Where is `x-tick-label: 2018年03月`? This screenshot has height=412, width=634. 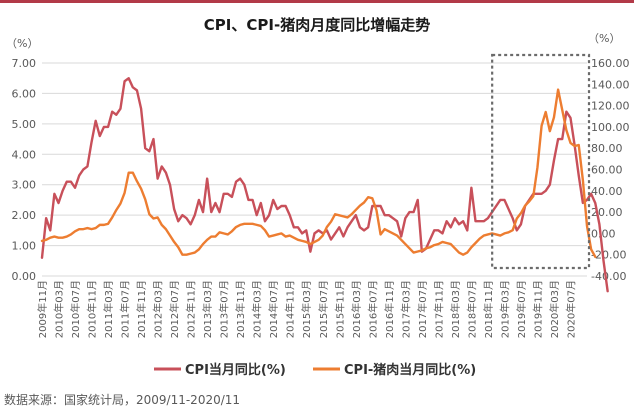
x-tick-label: 2018年03月 is located at coordinates (455, 309).